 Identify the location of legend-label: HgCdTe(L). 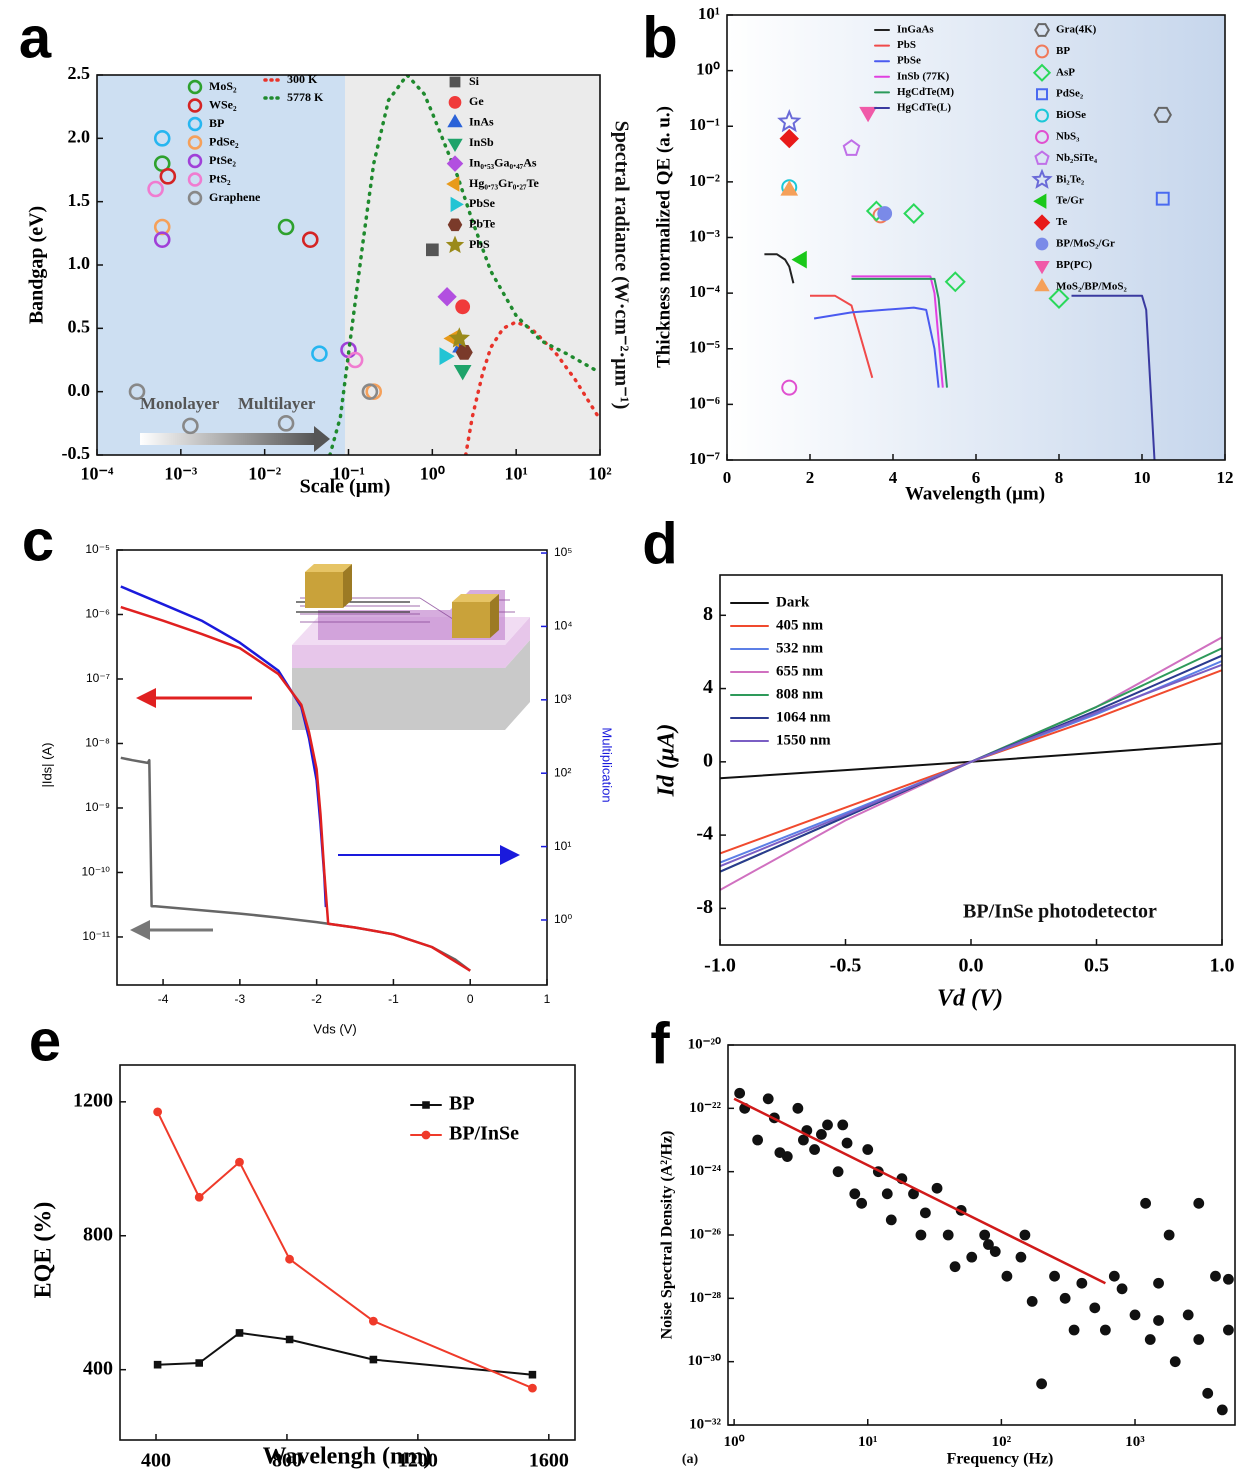
(924, 108).